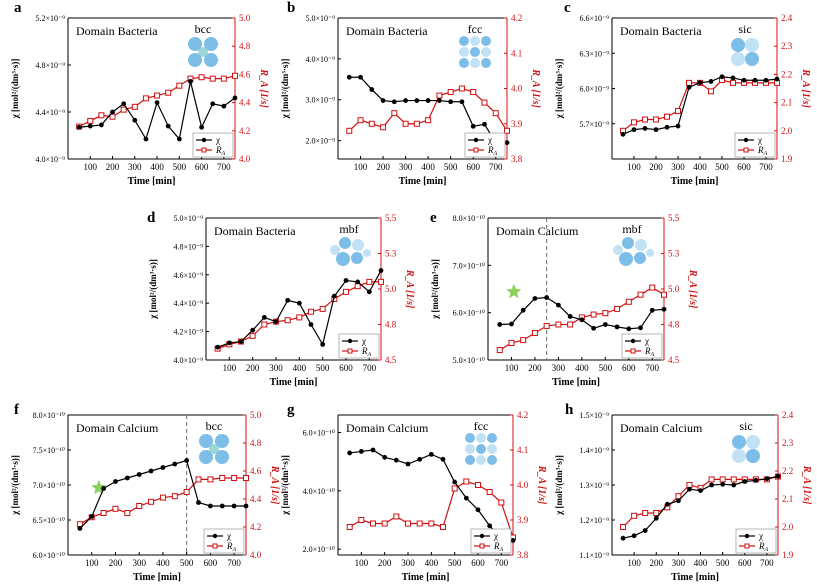  What do you see at coordinates (256, 499) in the screenshot?
I see `y-right-tick-label: 4.4` at bounding box center [256, 499].